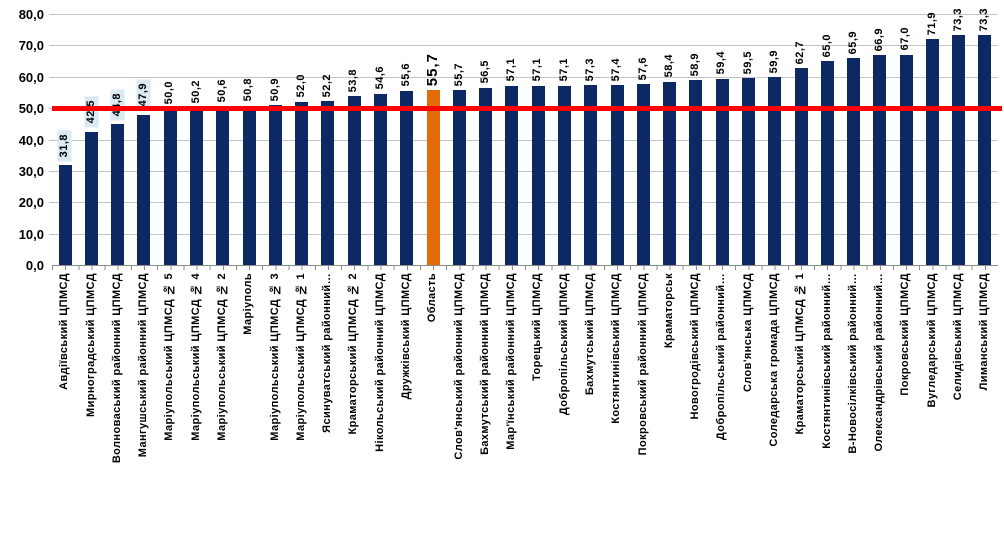 The height and width of the screenshot is (534, 1004). I want to click on category-slot: Волноваський районний ЦПМСД, so click(118, 402).